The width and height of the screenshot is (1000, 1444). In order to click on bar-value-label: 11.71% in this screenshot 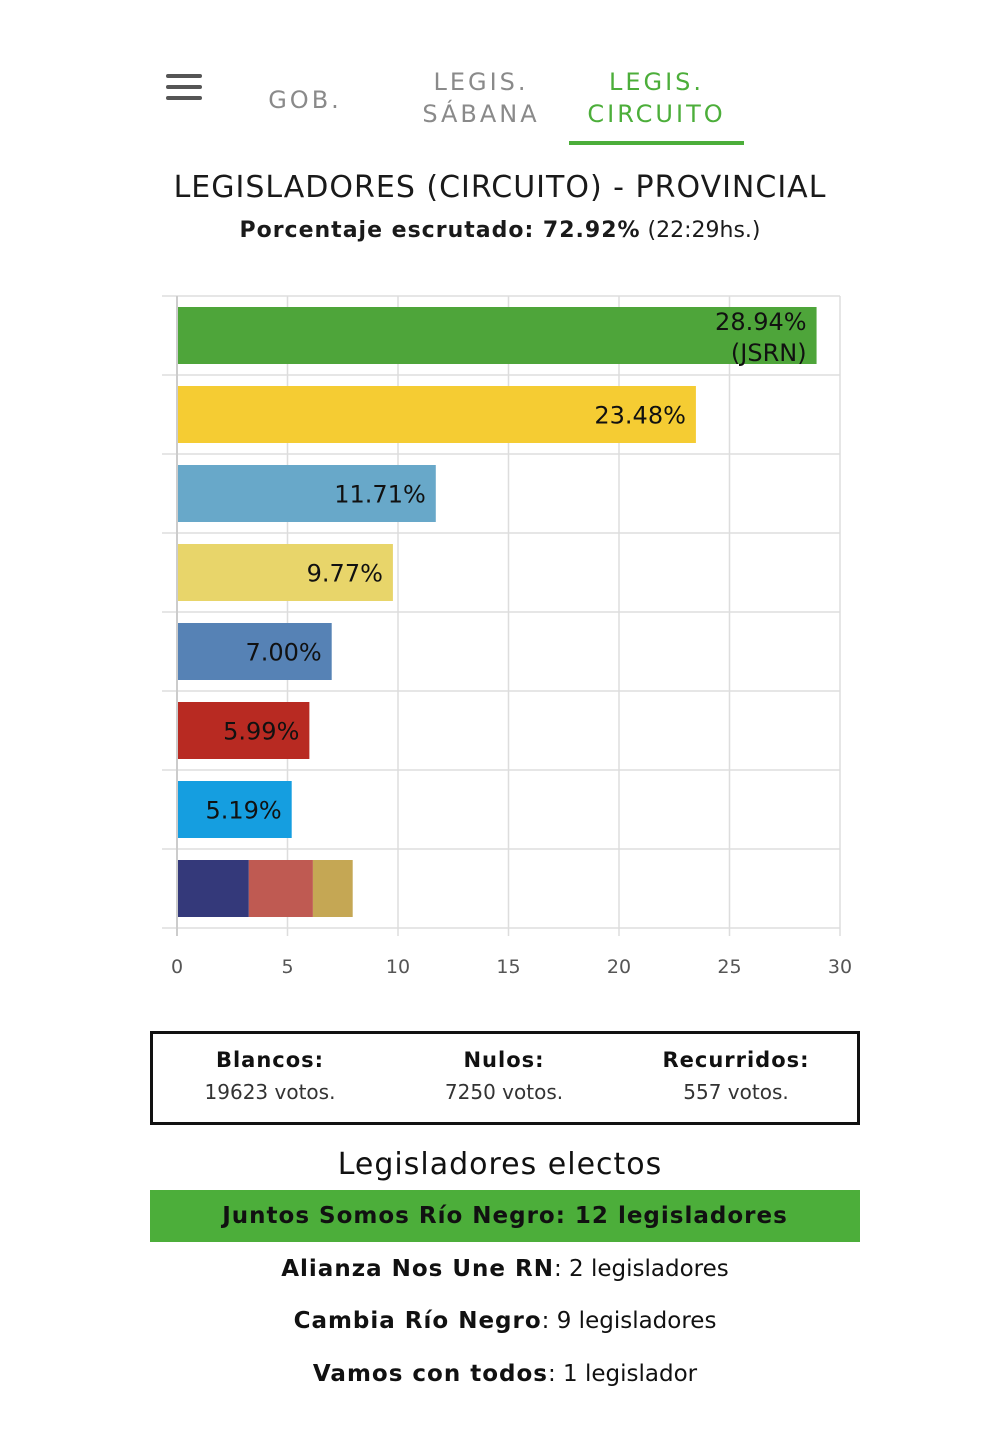, I will do `click(380, 495)`.